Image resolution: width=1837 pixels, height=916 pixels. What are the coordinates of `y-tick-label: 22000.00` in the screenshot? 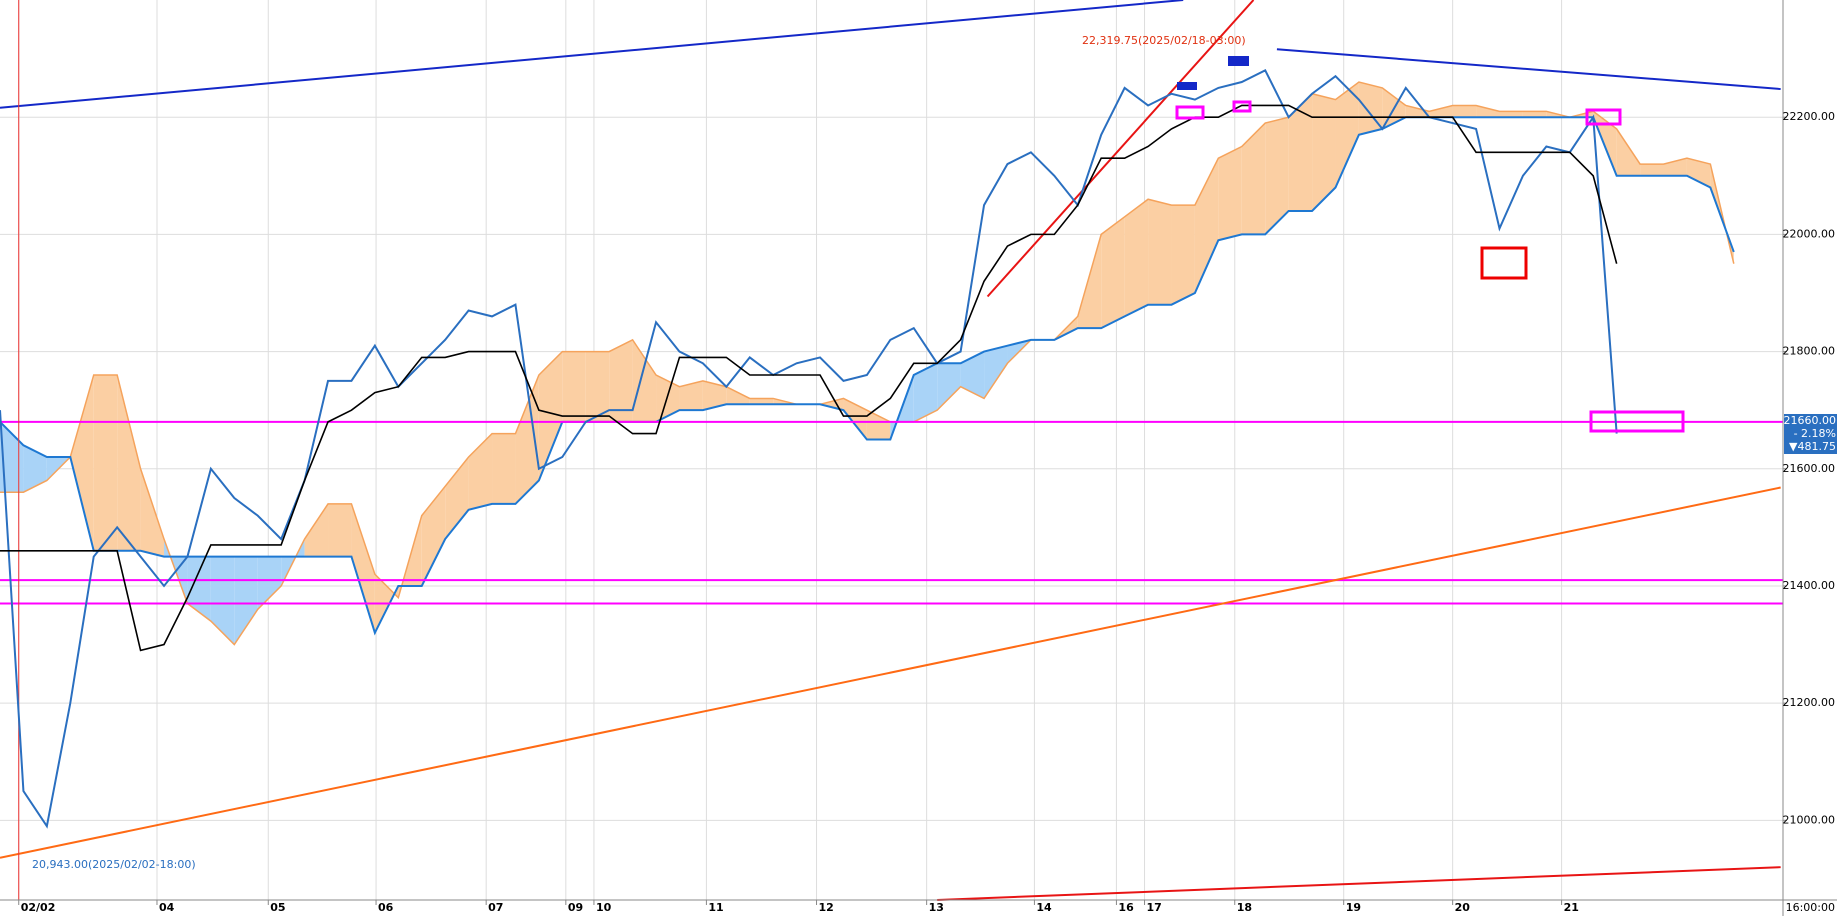 It's located at (1809, 233).